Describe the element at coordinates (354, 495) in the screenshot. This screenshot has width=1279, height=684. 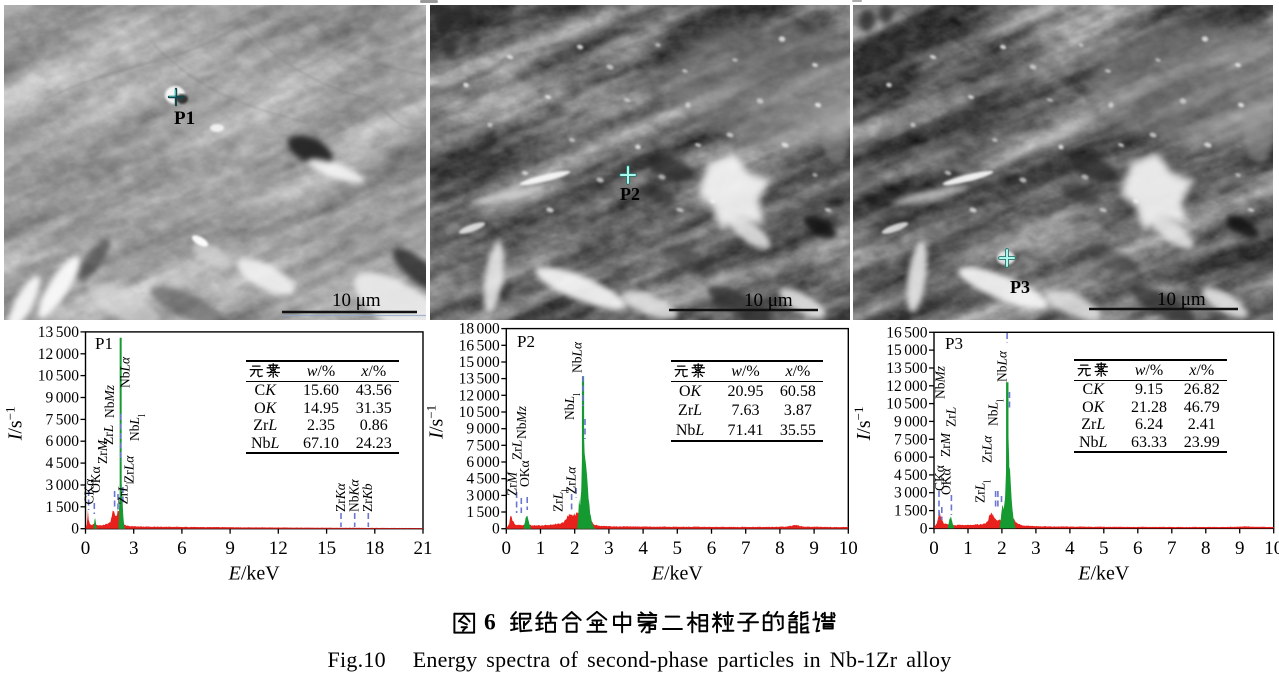
I see `svg-text: NbKα` at that location.